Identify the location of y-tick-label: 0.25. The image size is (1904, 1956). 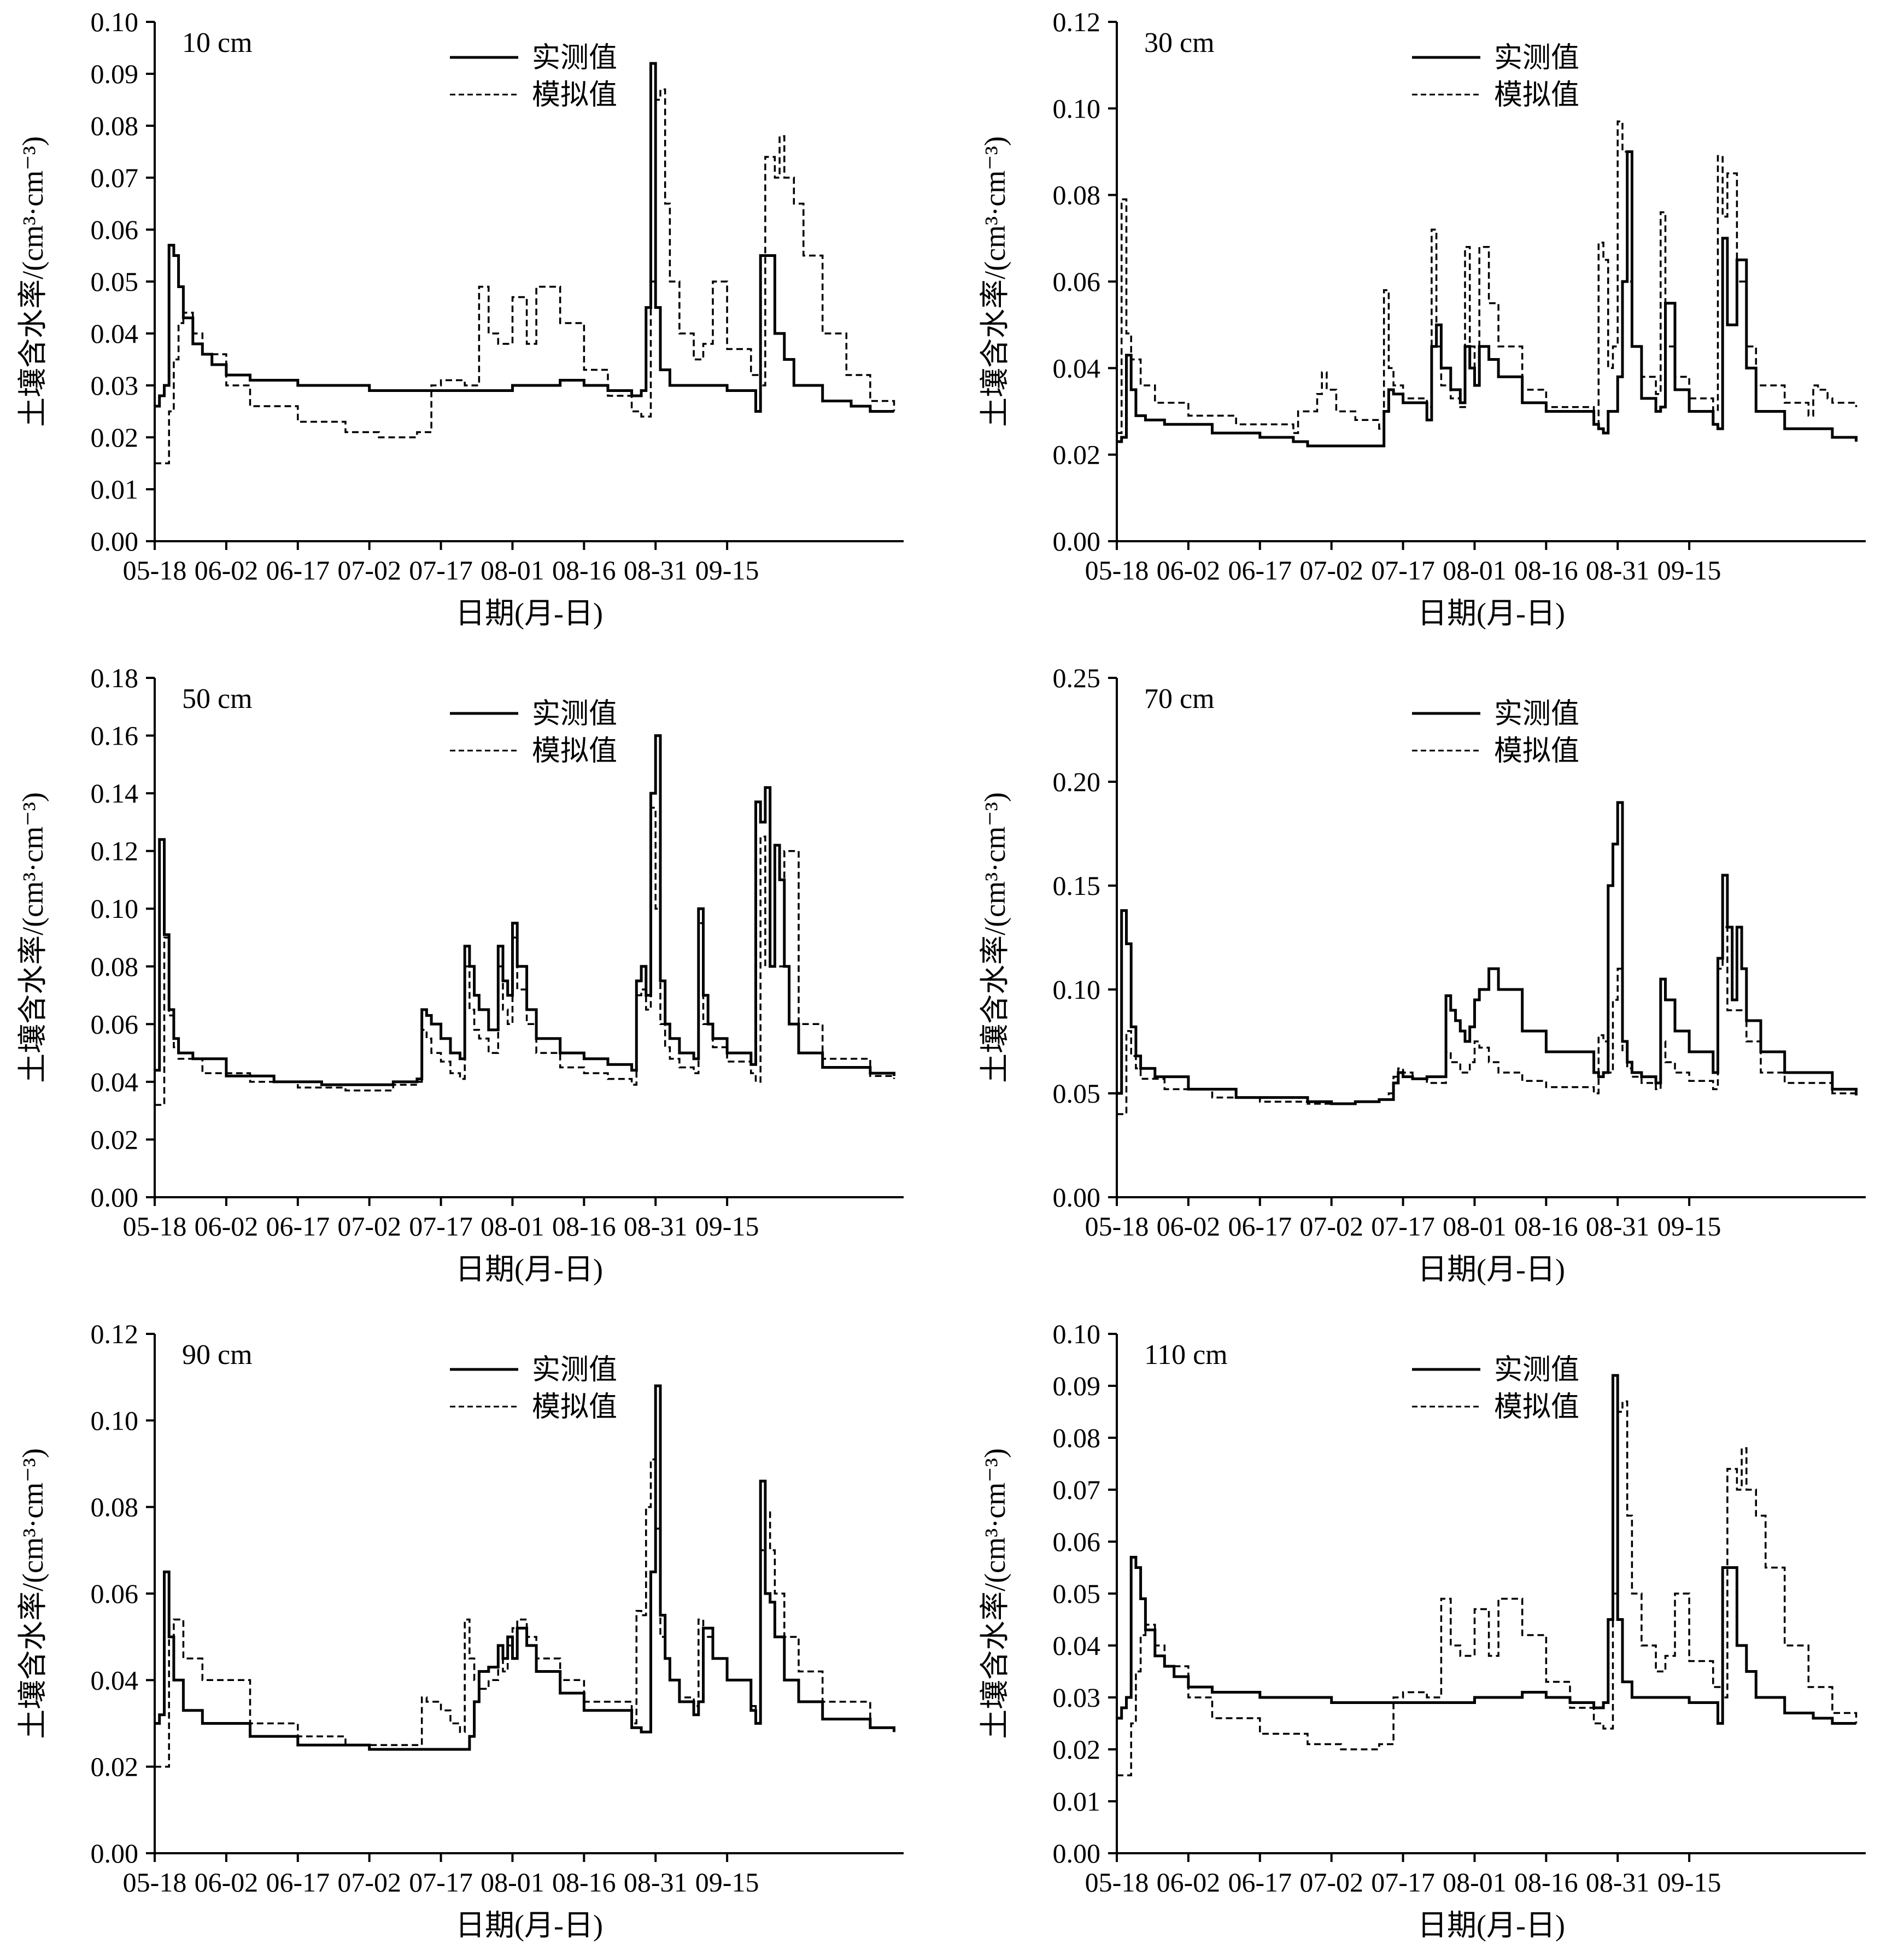
(1077, 678).